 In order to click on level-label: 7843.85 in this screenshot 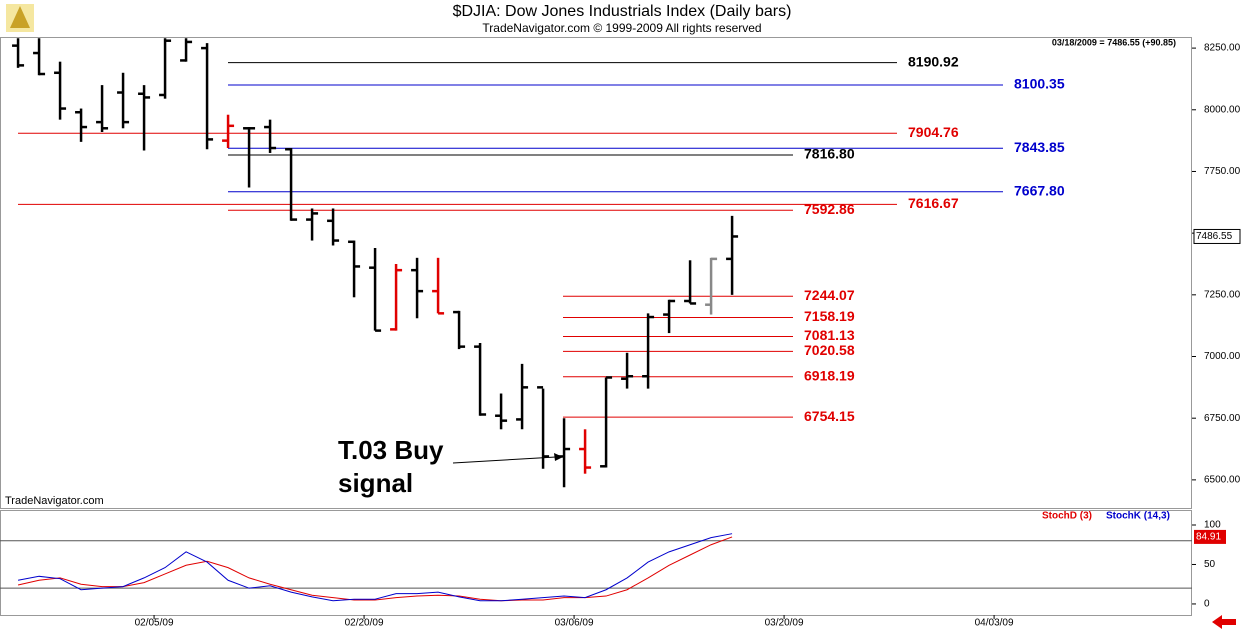, I will do `click(1039, 147)`.